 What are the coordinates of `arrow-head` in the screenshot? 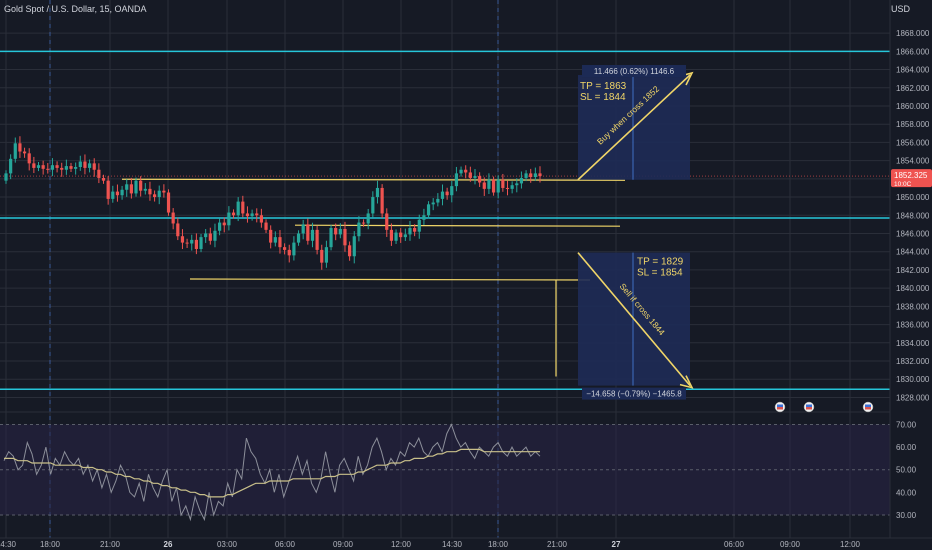 It's located at (686, 382).